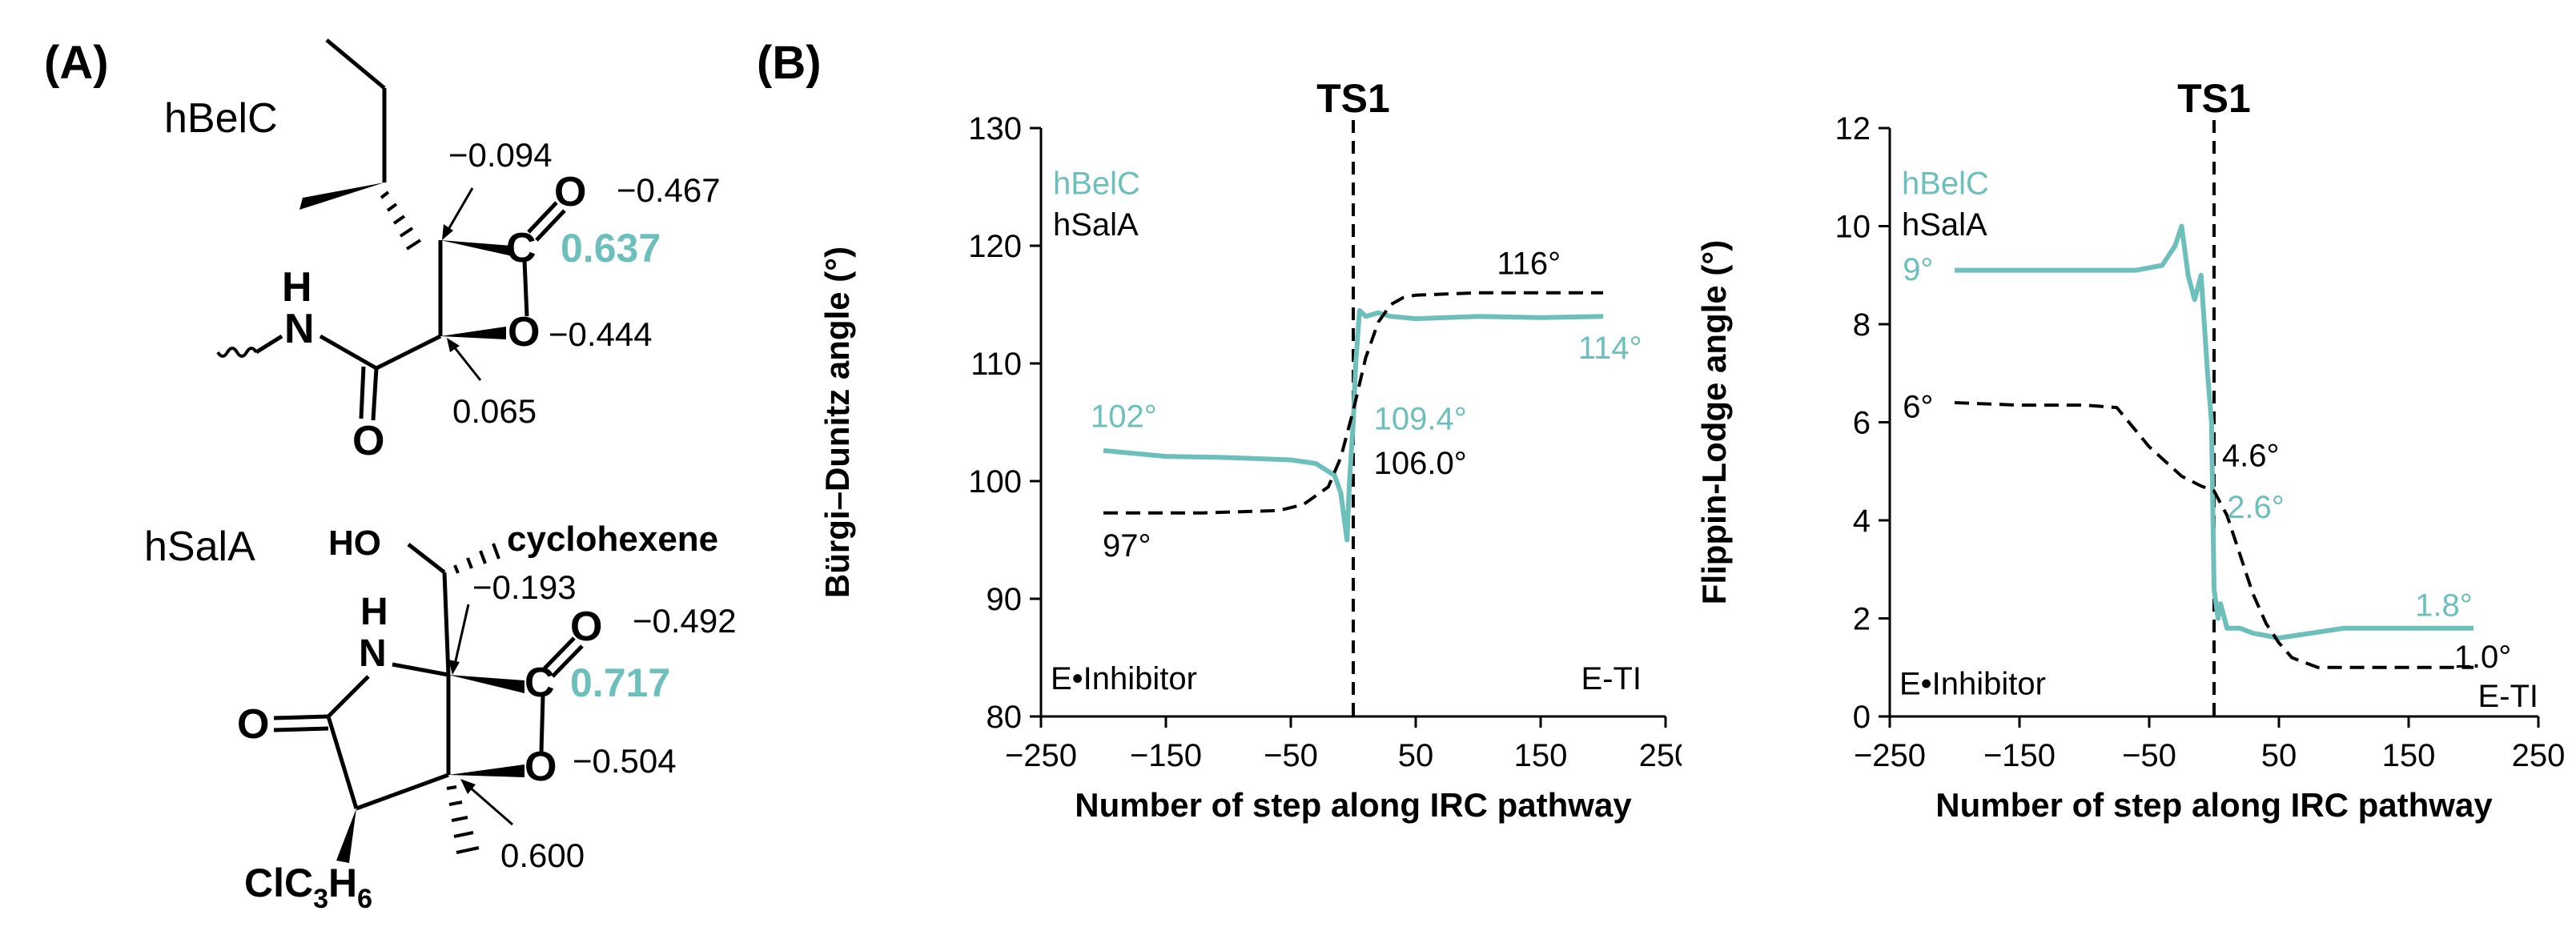 This screenshot has height=947, width=2576. What do you see at coordinates (320, 899) in the screenshot?
I see `chloro-sub1: 3` at bounding box center [320, 899].